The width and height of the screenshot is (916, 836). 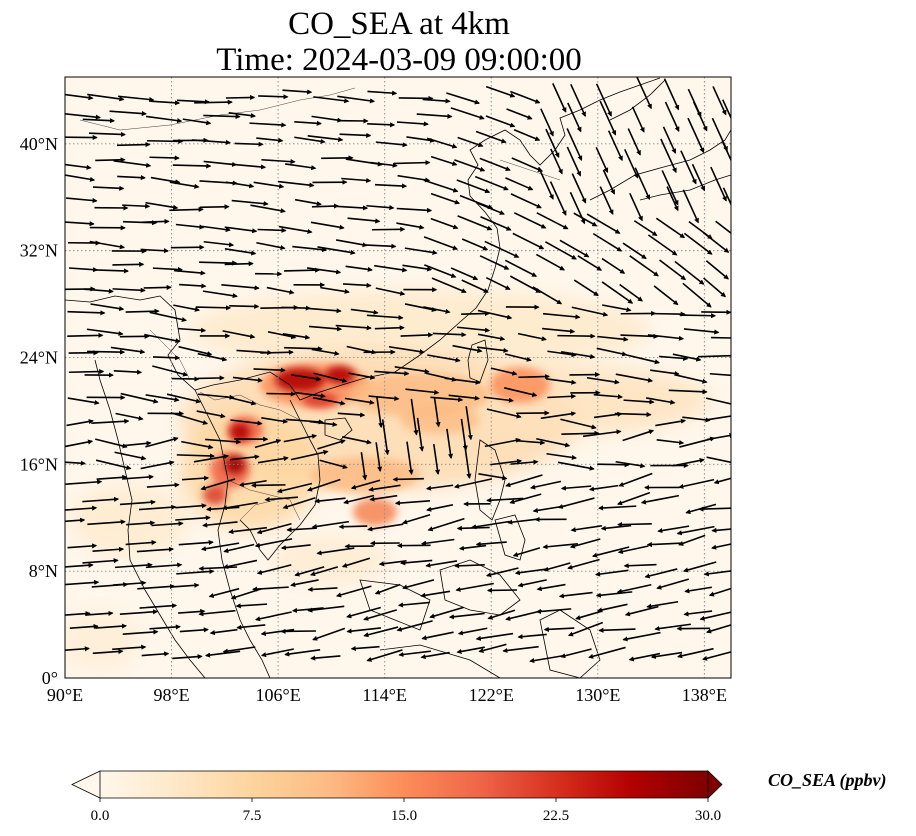 What do you see at coordinates (556, 816) in the screenshot?
I see `colorbar-tick-label: 22.5` at bounding box center [556, 816].